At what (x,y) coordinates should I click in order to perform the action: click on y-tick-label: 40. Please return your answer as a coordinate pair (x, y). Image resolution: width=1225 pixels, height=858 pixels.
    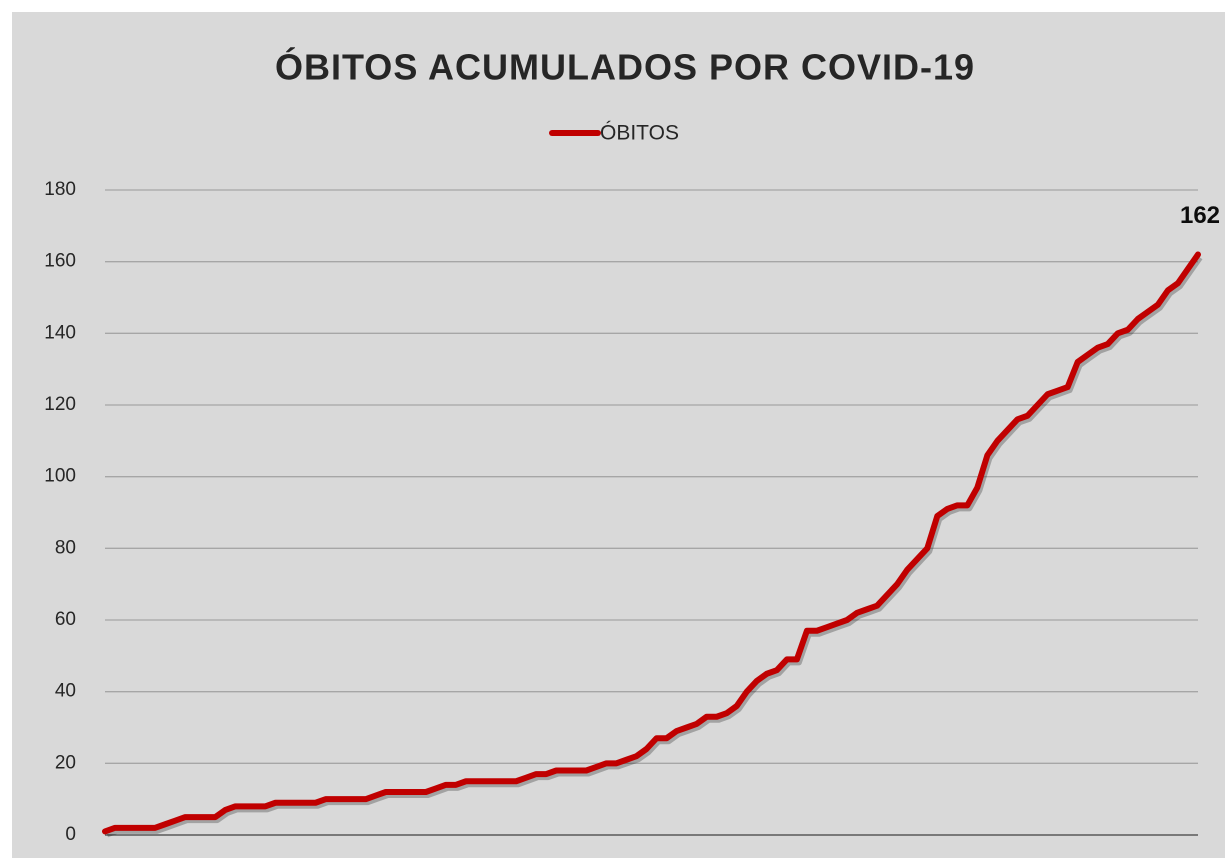
    Looking at the image, I should click on (65, 691).